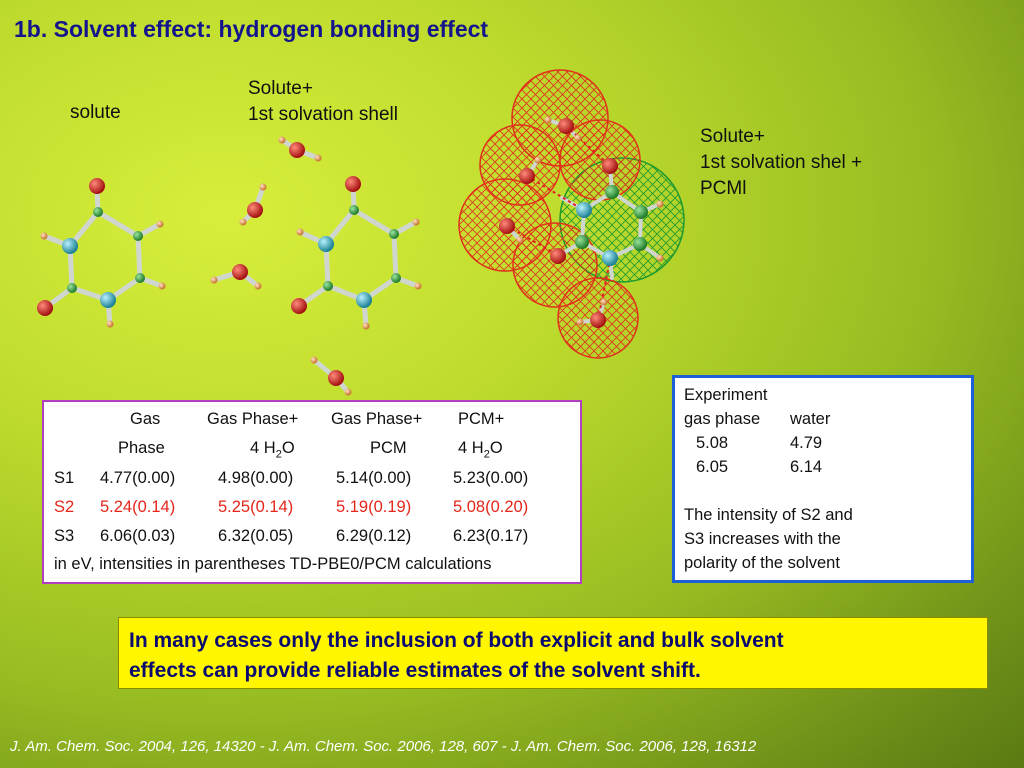 The height and width of the screenshot is (768, 1024). I want to click on label-line: 1st solvation shel +, so click(781, 162).